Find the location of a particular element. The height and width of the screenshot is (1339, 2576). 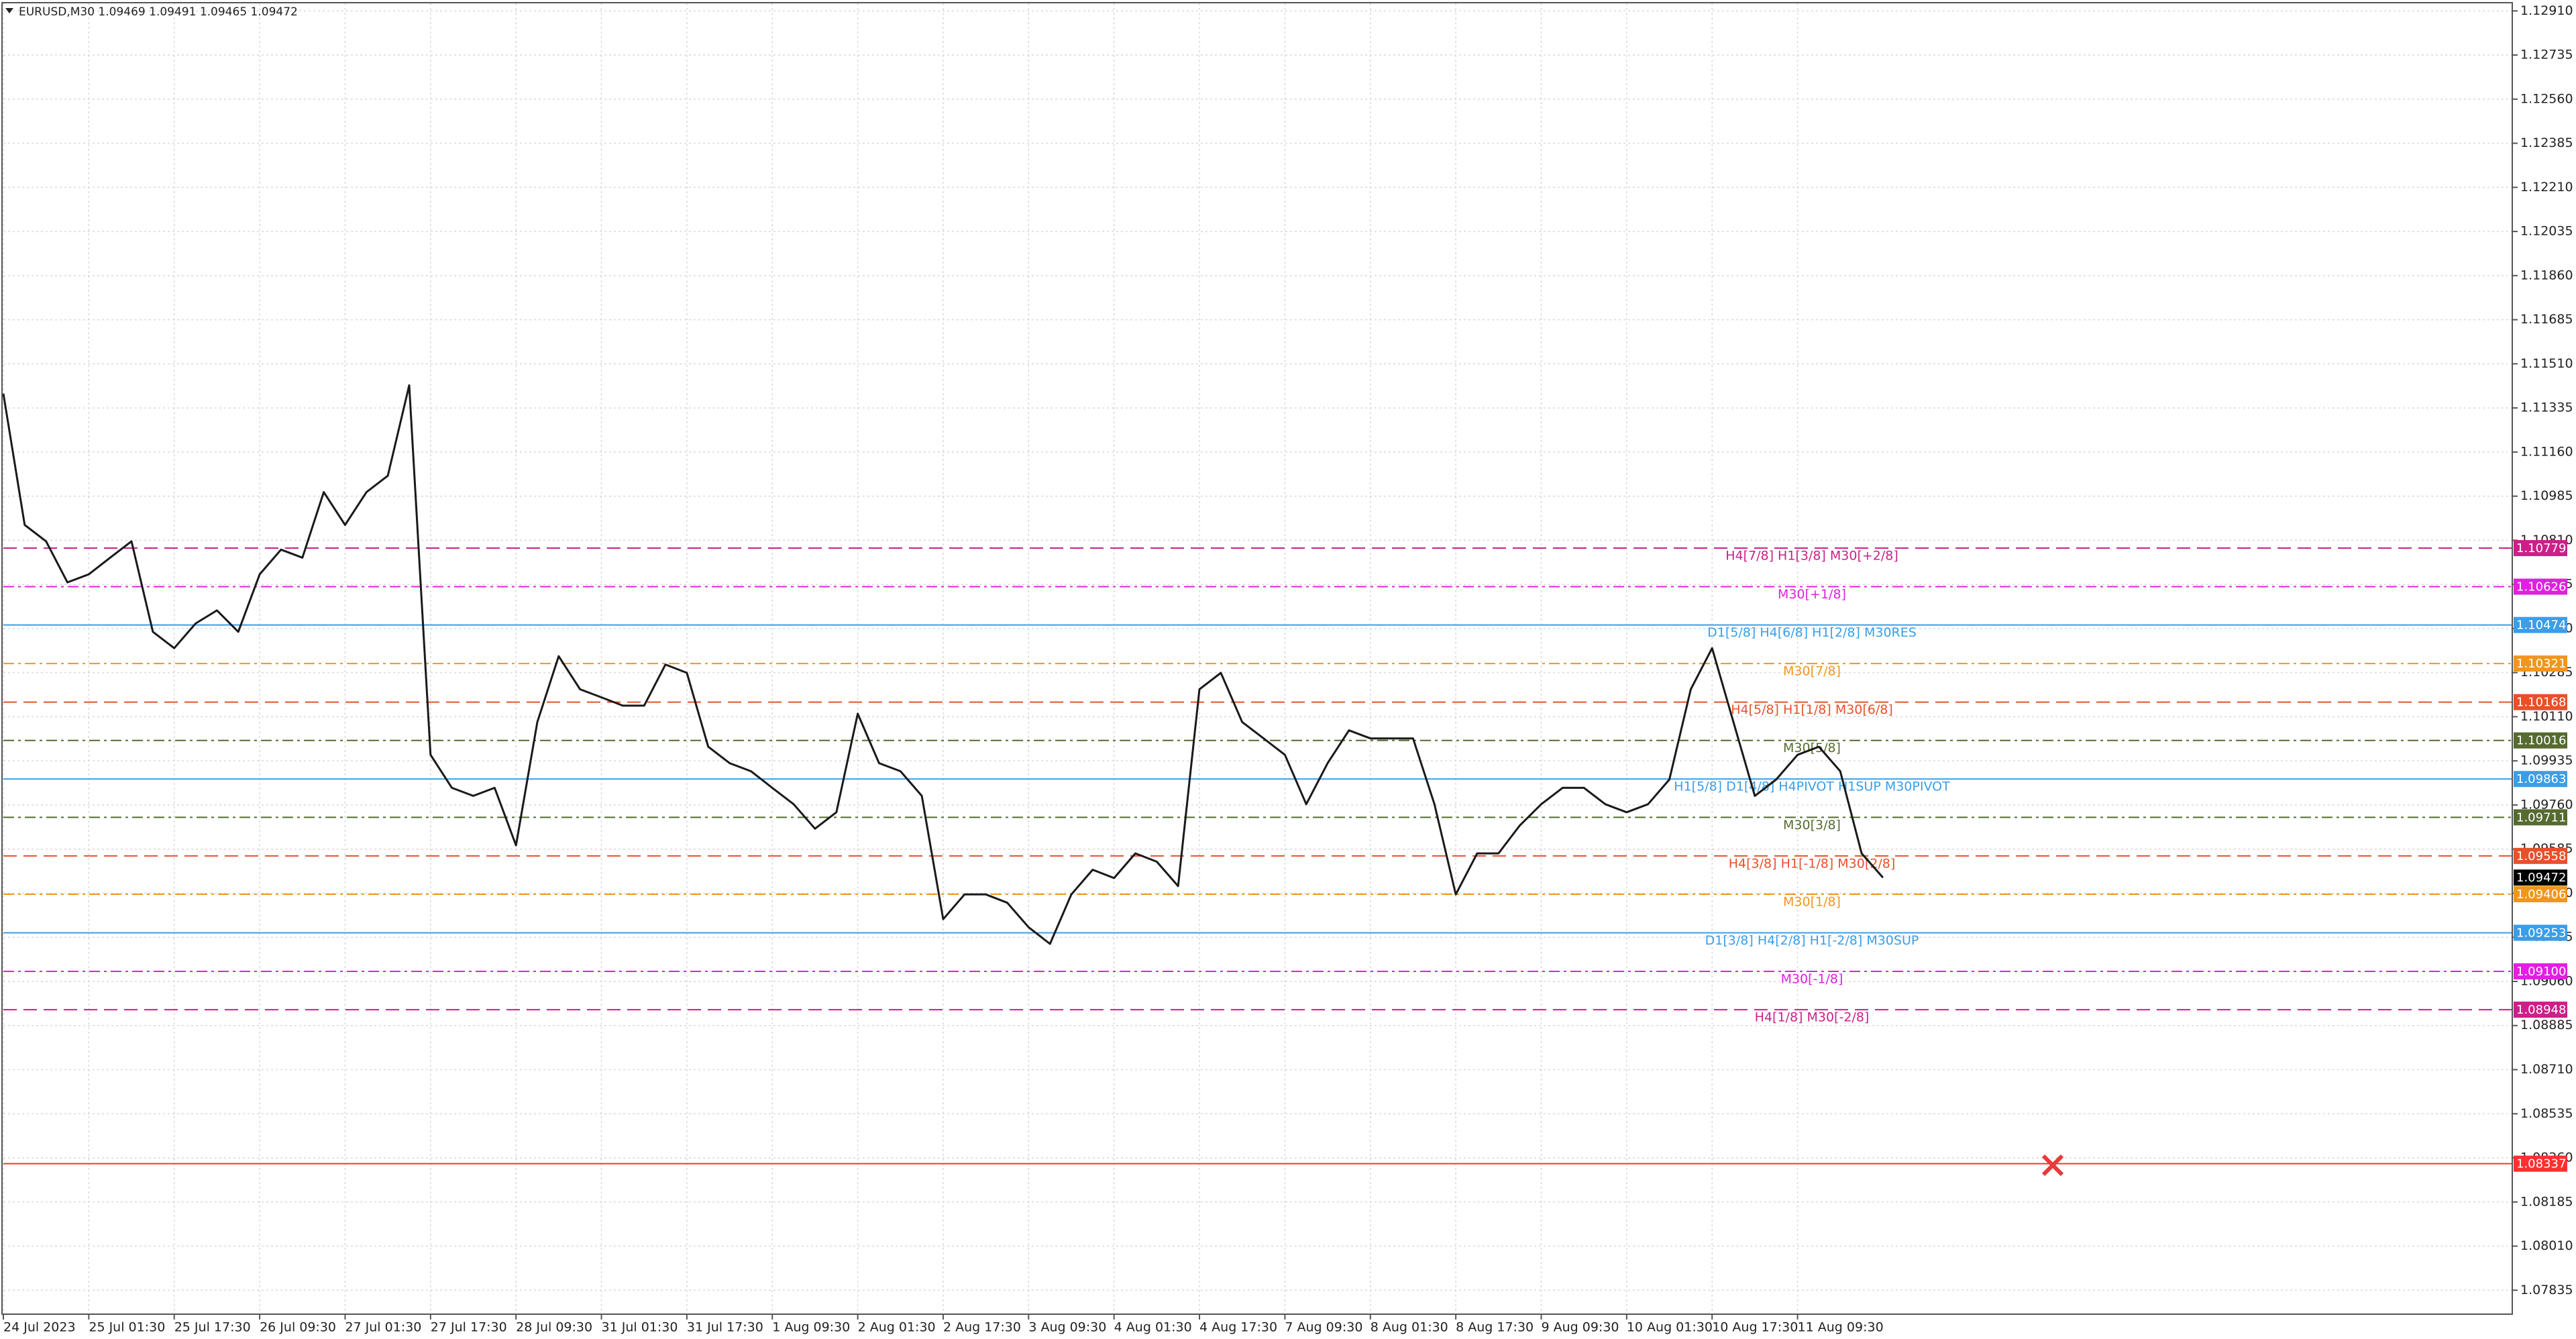

x-tick-label: 8 Aug 01:30 is located at coordinates (1409, 1327).